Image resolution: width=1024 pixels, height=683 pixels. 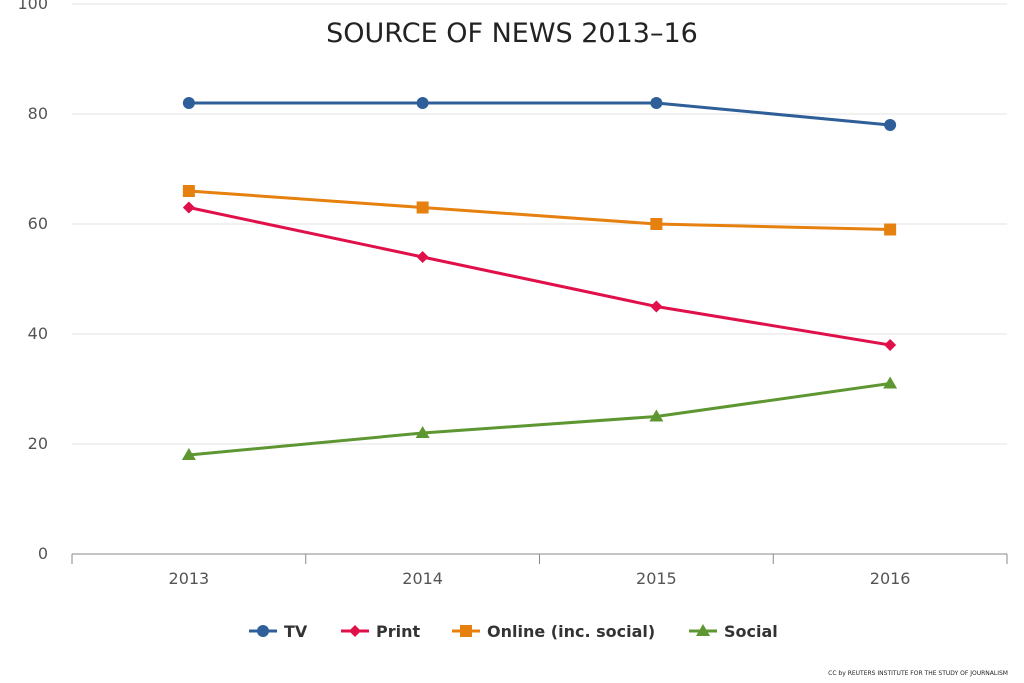 What do you see at coordinates (189, 578) in the screenshot?
I see `x-tick-label: 2013` at bounding box center [189, 578].